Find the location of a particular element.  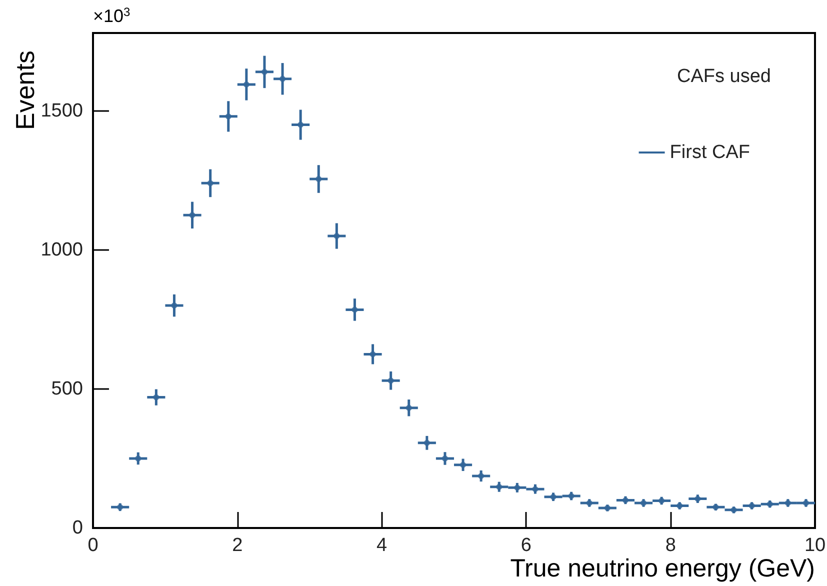

x-tick-label: 6 is located at coordinates (526, 545).